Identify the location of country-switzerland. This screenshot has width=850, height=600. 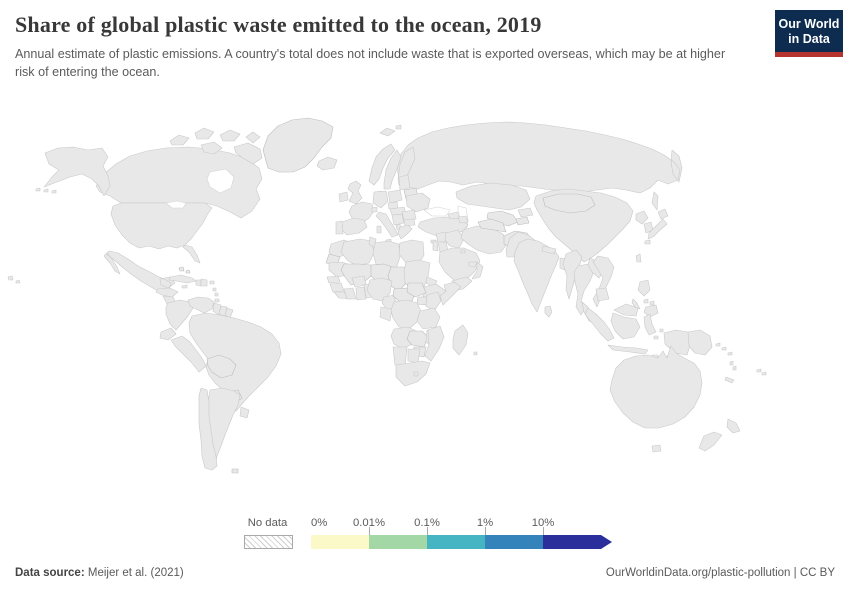
(374, 209).